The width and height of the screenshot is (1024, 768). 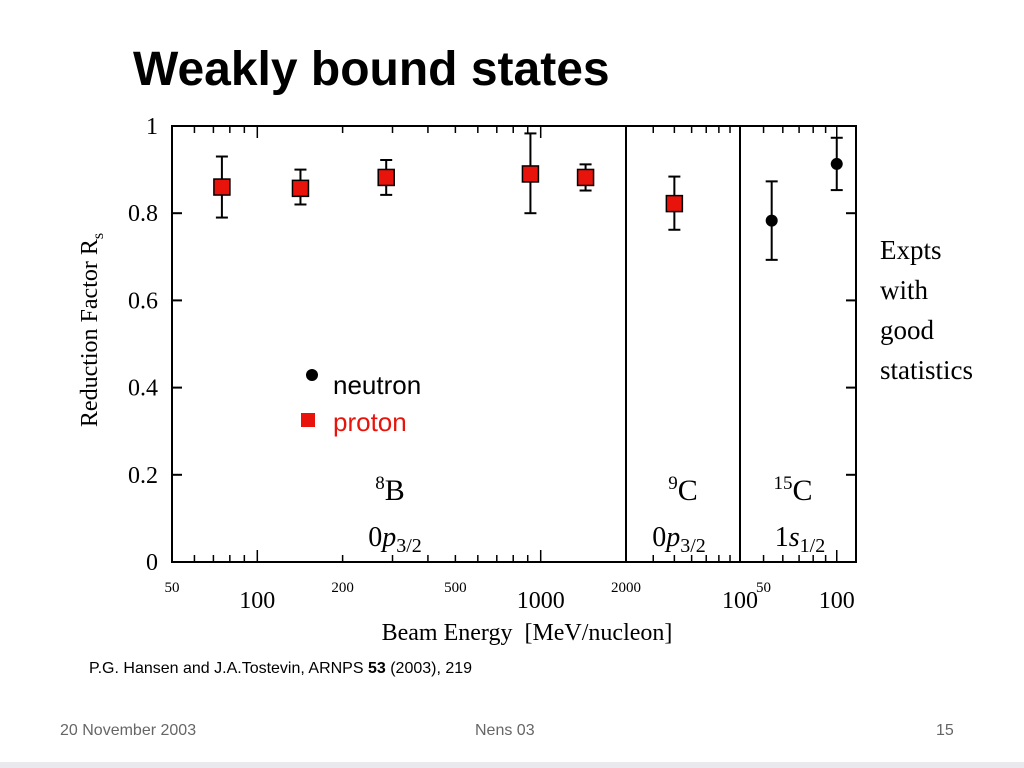 What do you see at coordinates (782, 537) in the screenshot?
I see `orbital-n: 1` at bounding box center [782, 537].